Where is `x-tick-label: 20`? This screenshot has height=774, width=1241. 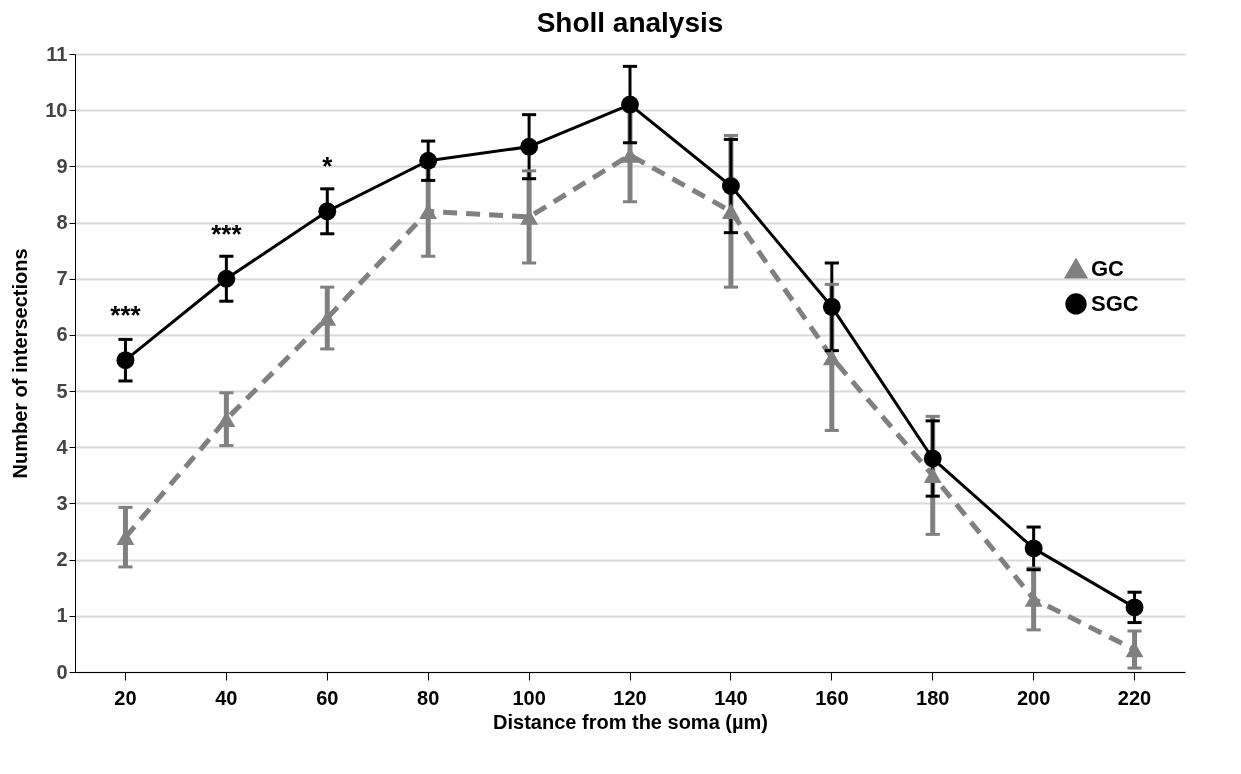 x-tick-label: 20 is located at coordinates (125, 697).